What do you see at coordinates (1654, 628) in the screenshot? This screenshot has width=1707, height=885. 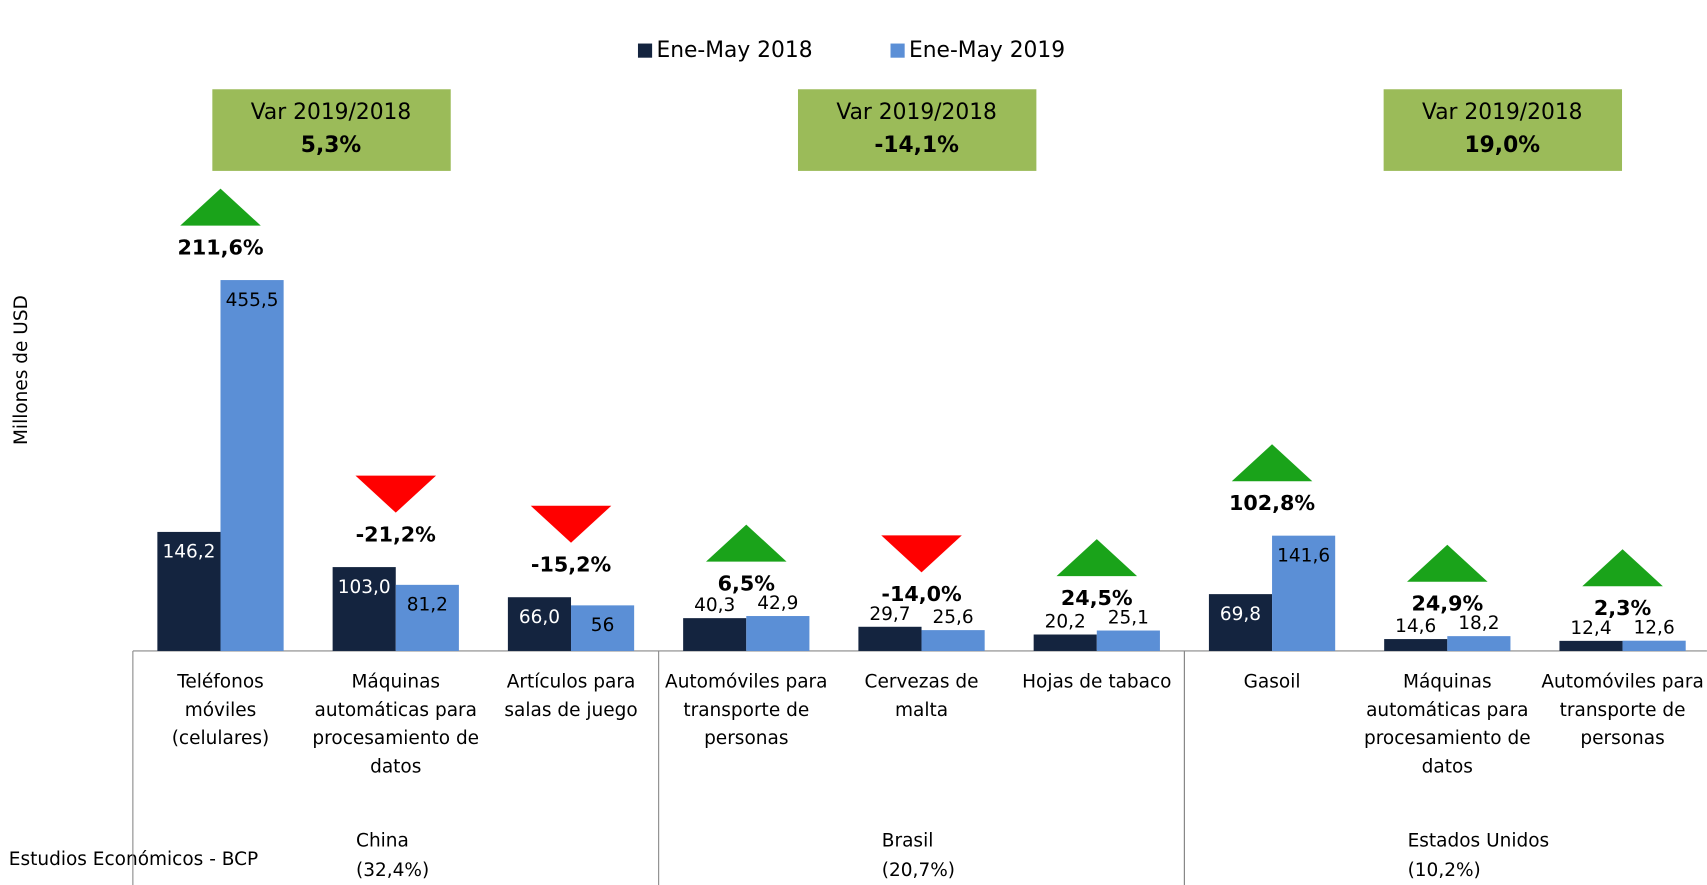 I see `value-label: 12,6` at bounding box center [1654, 628].